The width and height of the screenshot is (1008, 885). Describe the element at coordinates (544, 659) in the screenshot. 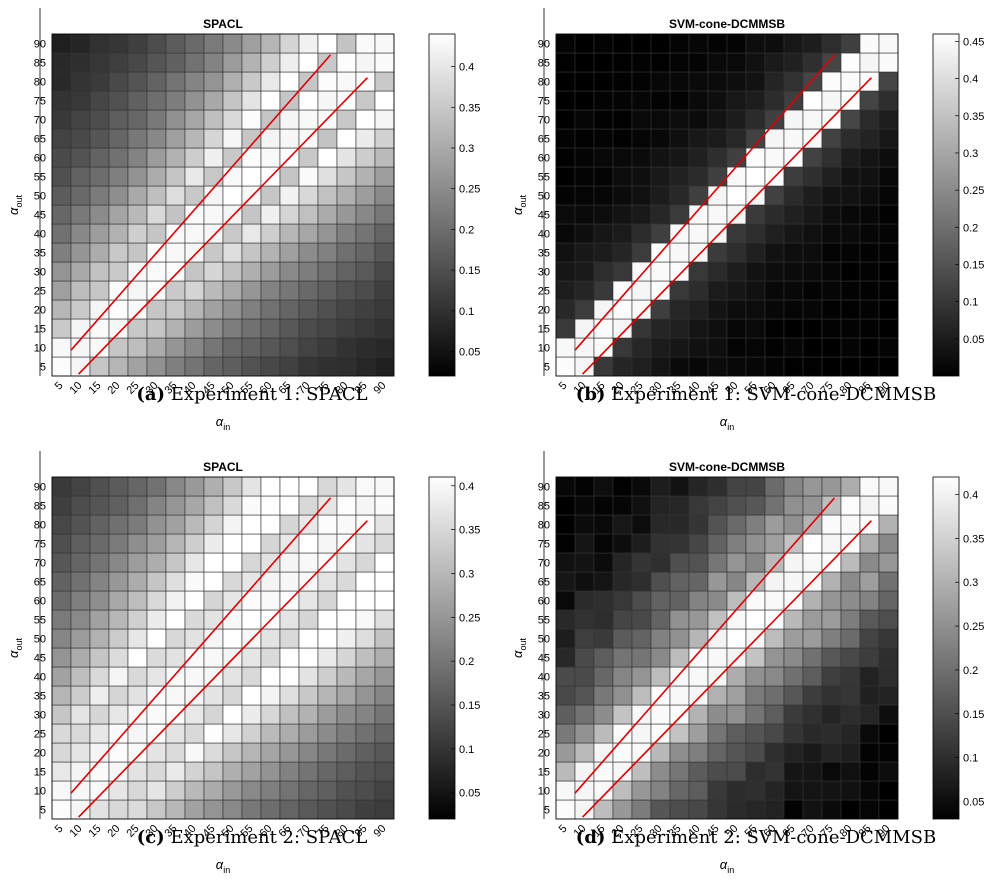

I see `y-tick-label: 45` at that location.